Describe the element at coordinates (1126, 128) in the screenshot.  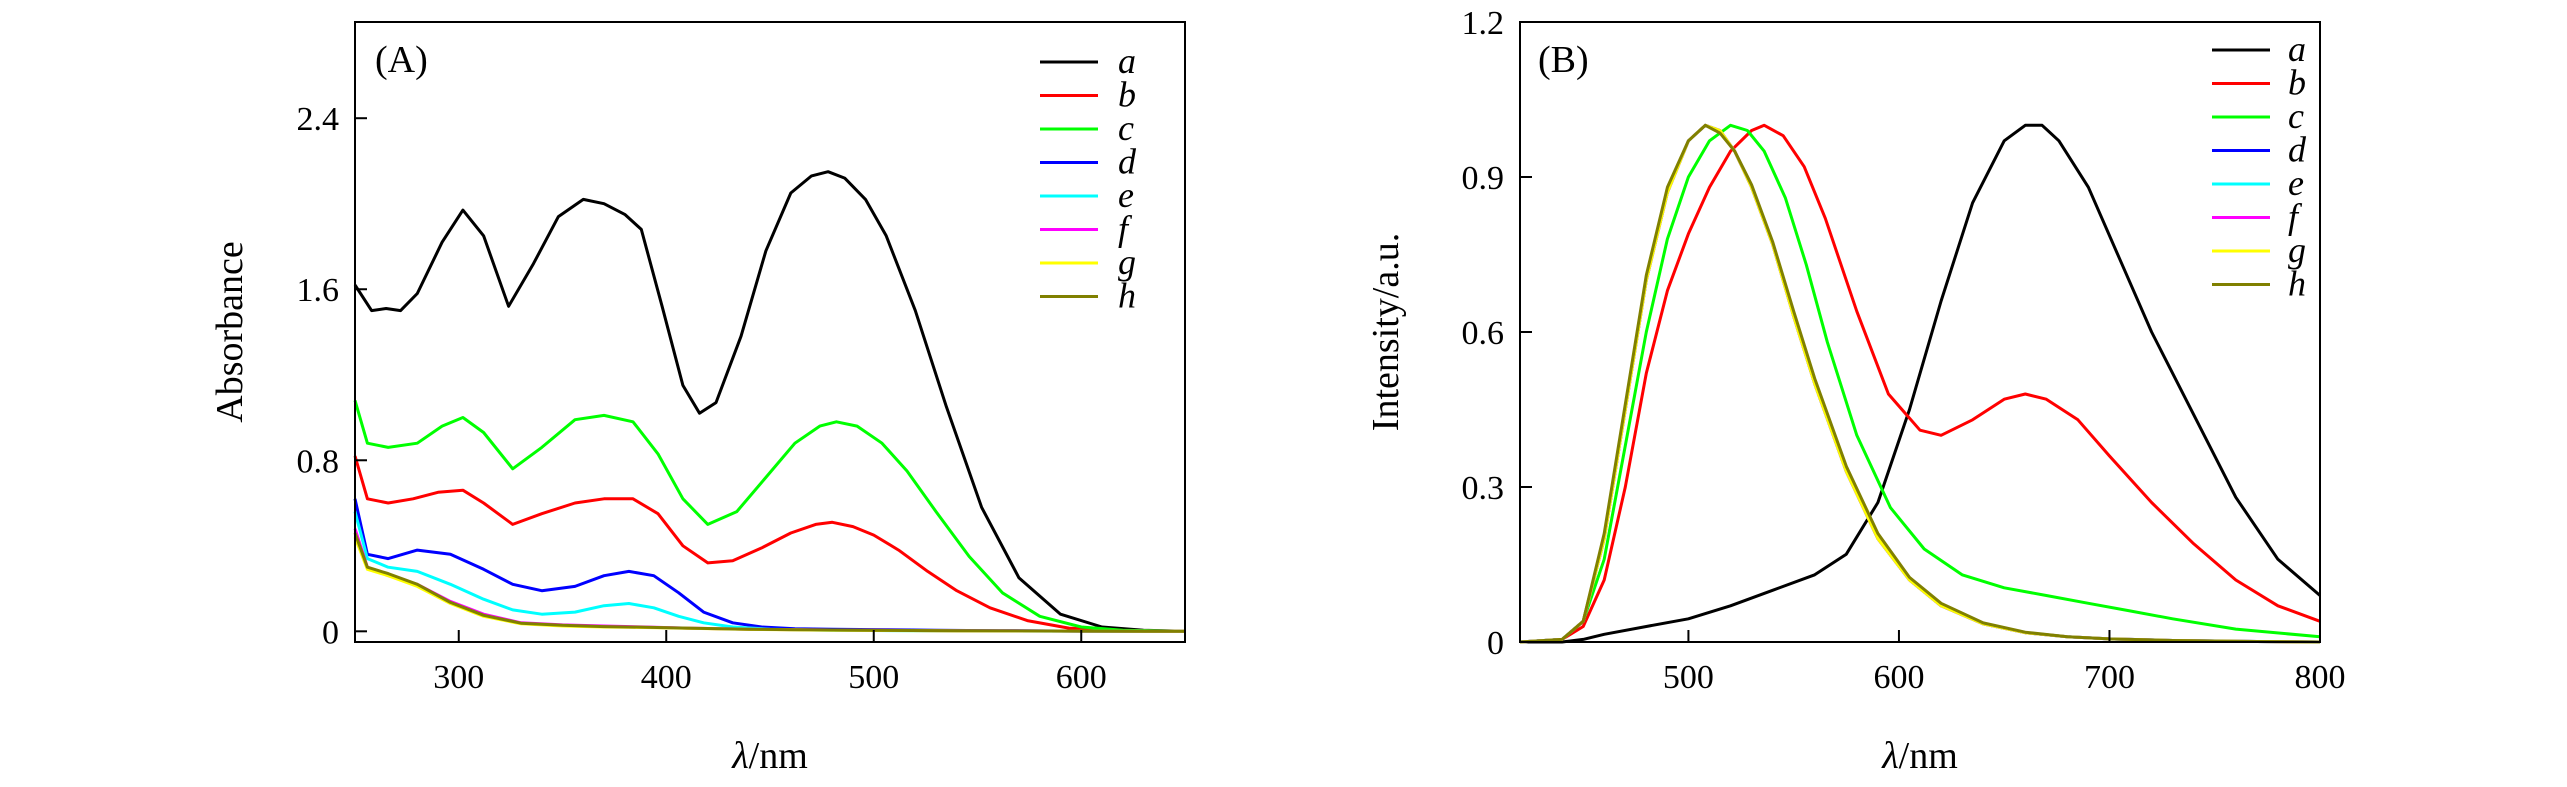
I see `panel-a-legend-label-c: c` at that location.